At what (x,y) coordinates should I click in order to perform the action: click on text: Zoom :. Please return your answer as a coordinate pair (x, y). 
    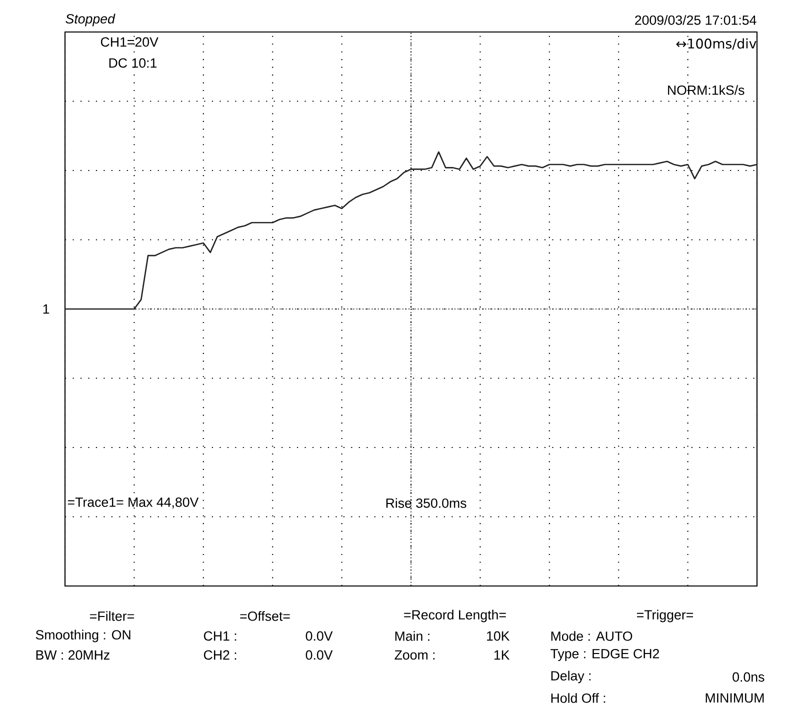
    Looking at the image, I should click on (414, 655).